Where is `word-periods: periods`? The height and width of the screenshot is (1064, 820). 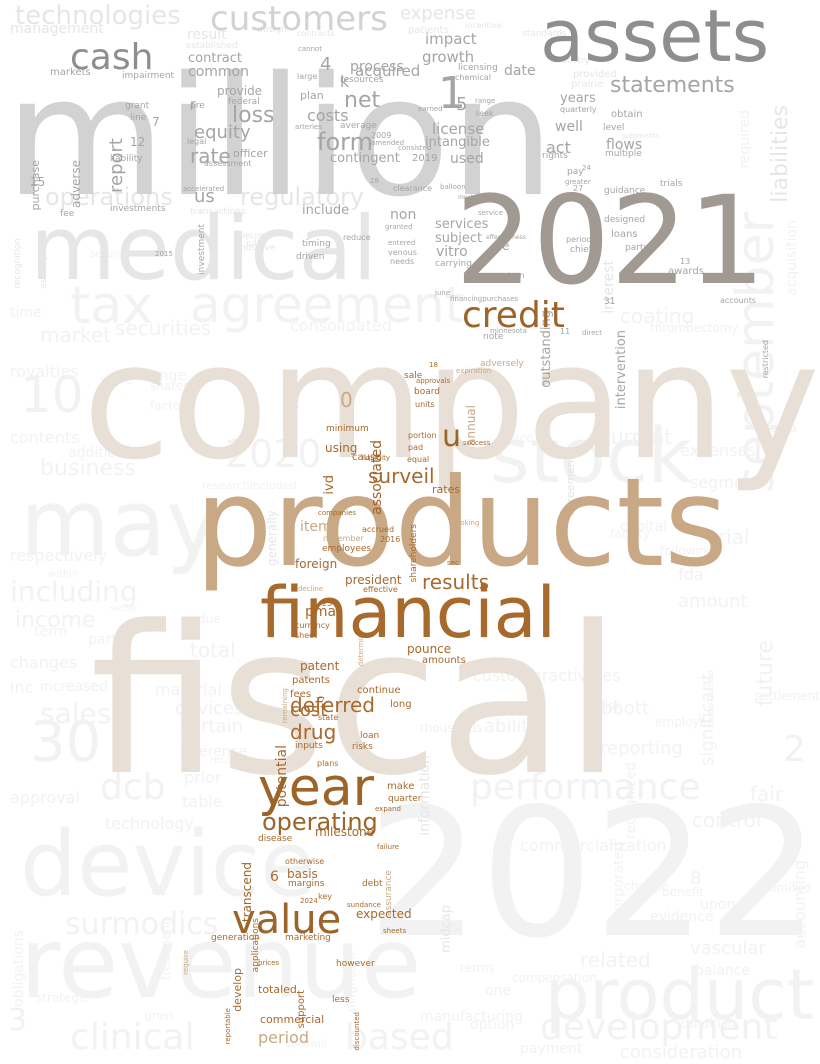
word-periods: periods is located at coordinates (581, 239).